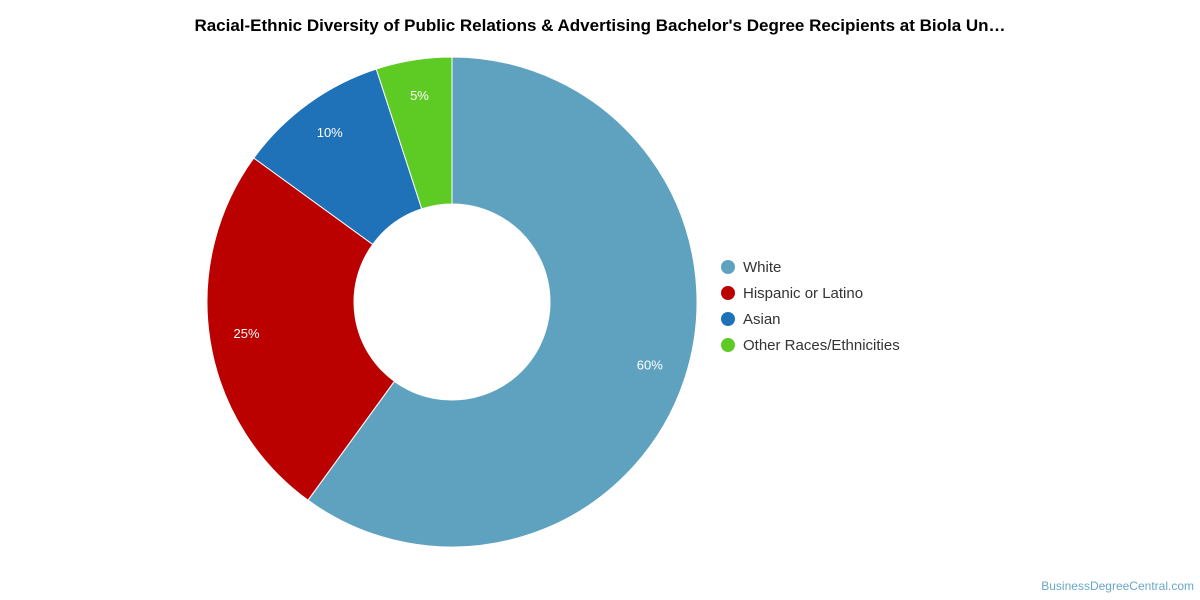  Describe the element at coordinates (803, 293) in the screenshot. I see `legend-label-hispanic-or-latino: Hispanic or Latino` at that location.